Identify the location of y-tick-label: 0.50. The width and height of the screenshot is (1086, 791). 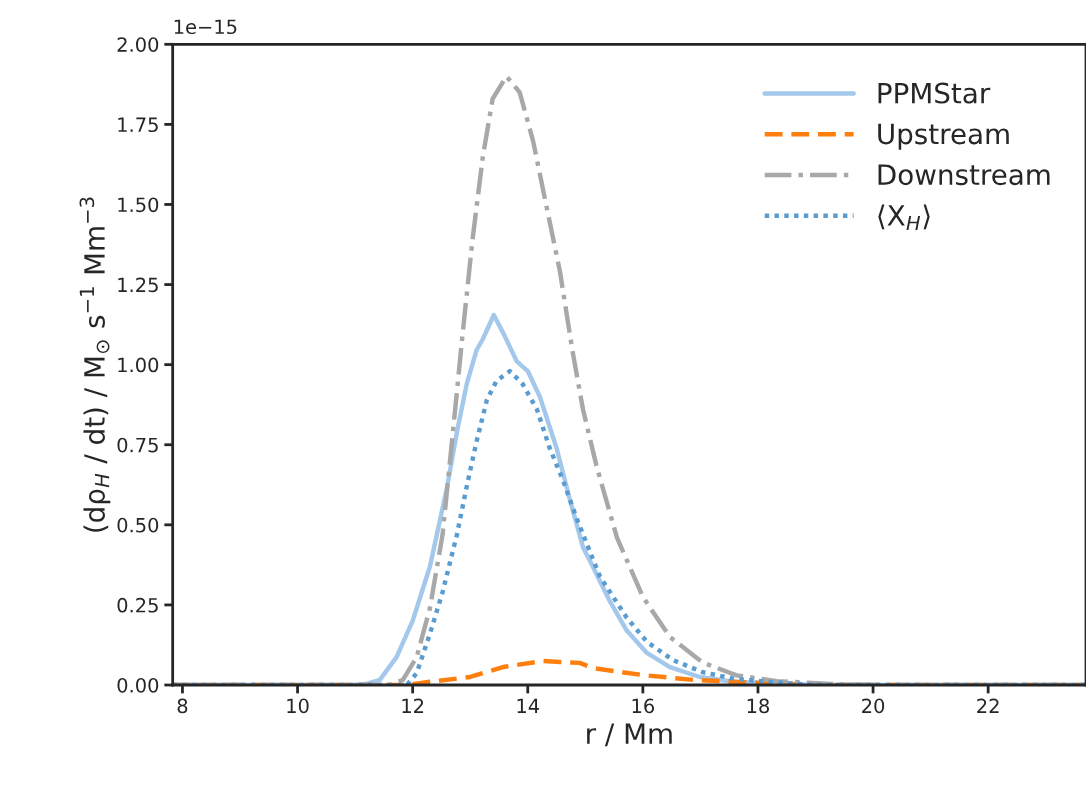
(138, 525).